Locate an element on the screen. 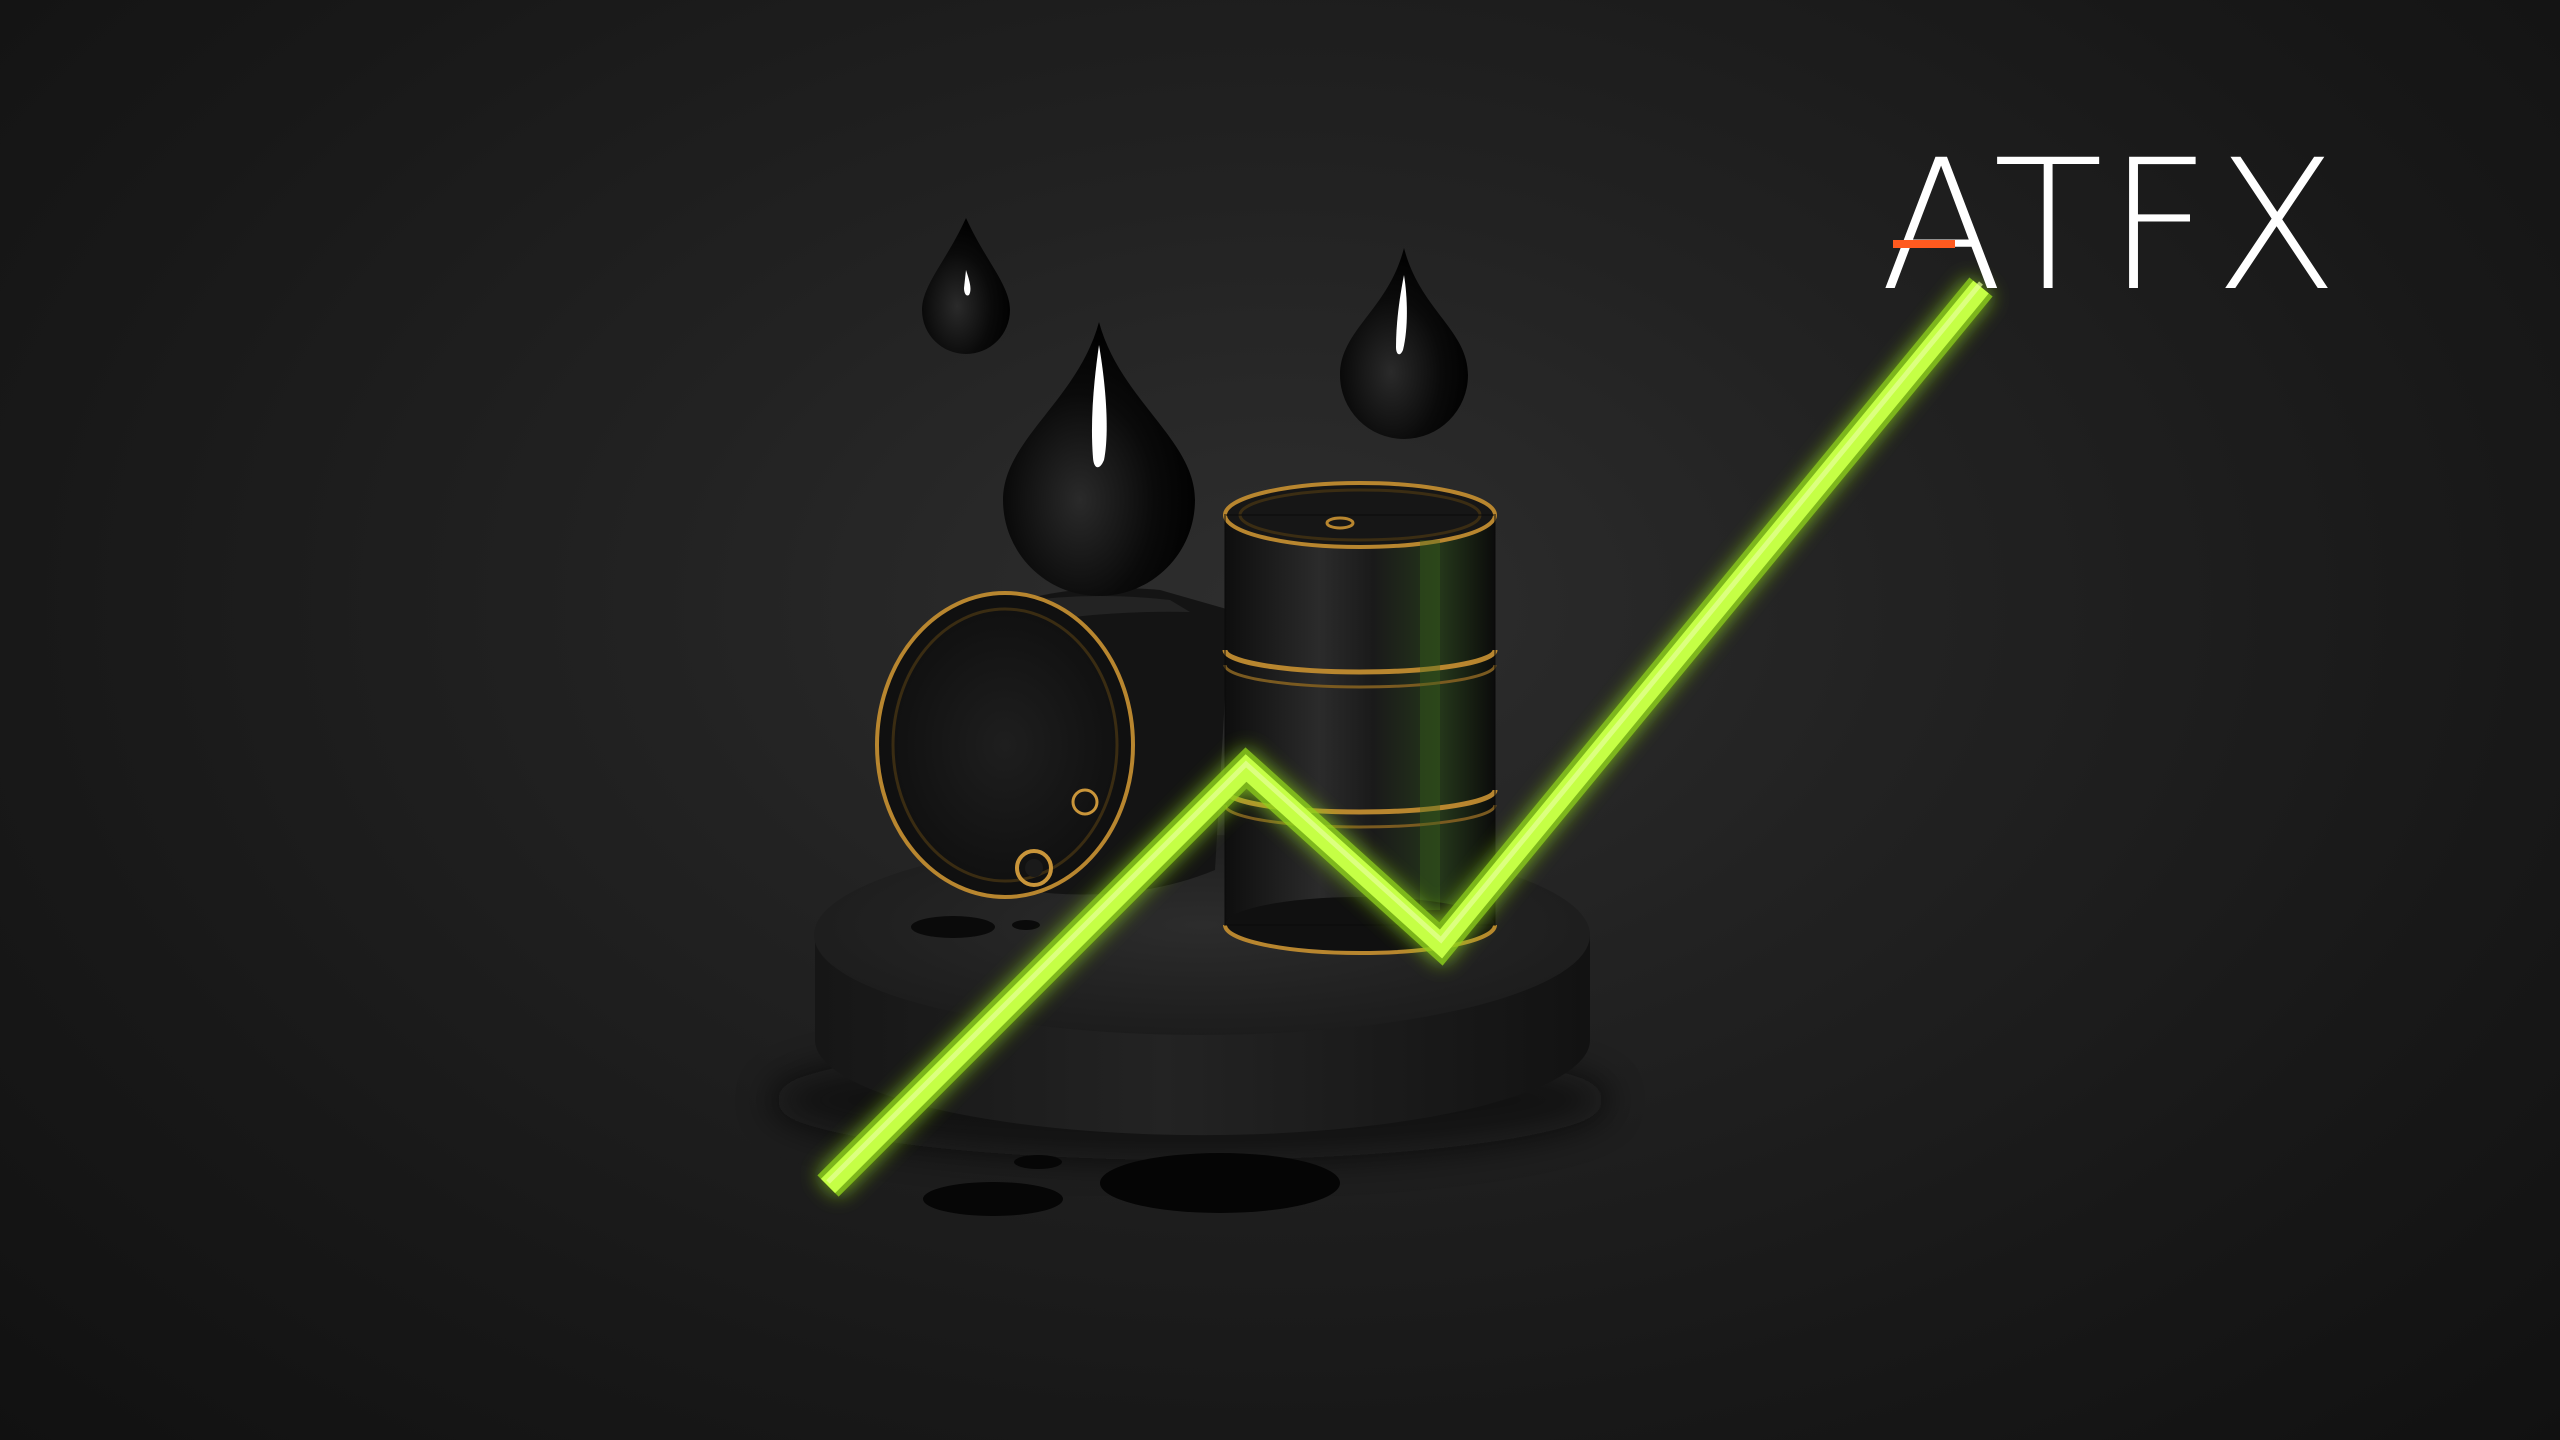  atfx-logo: ATFX is located at coordinates (2110, 220).